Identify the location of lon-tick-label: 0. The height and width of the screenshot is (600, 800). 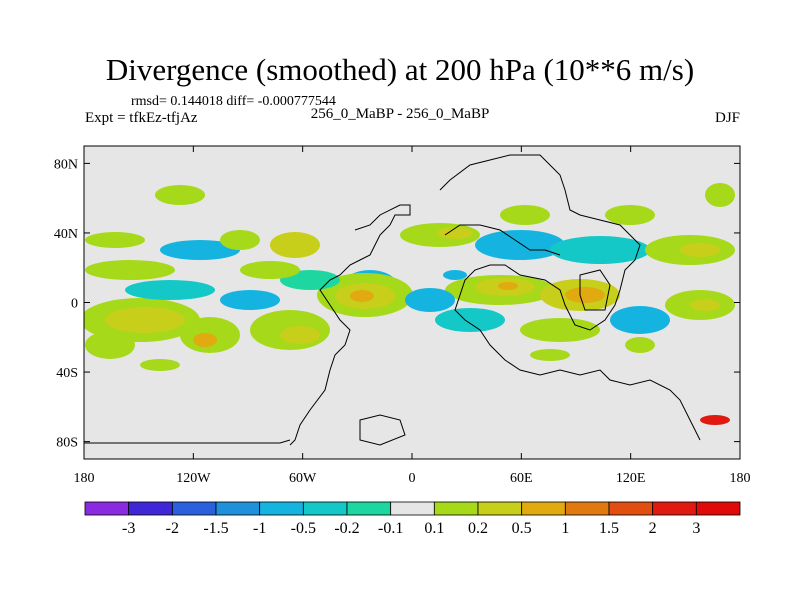
(412, 478).